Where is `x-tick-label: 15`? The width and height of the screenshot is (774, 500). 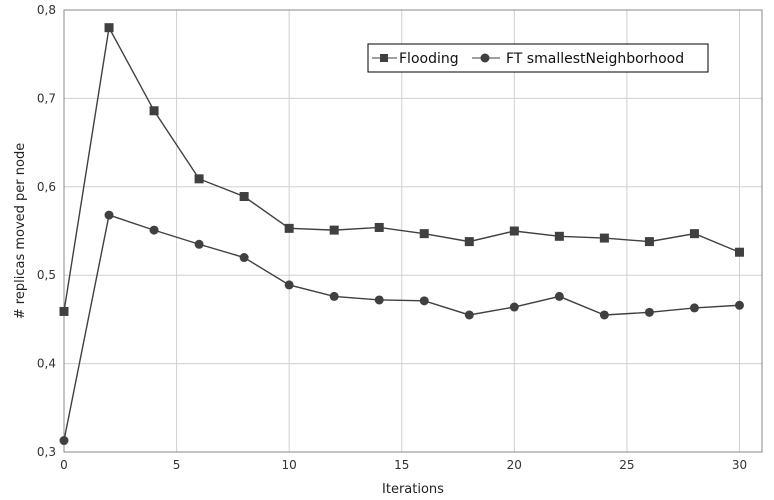 x-tick-label: 15 is located at coordinates (401, 465).